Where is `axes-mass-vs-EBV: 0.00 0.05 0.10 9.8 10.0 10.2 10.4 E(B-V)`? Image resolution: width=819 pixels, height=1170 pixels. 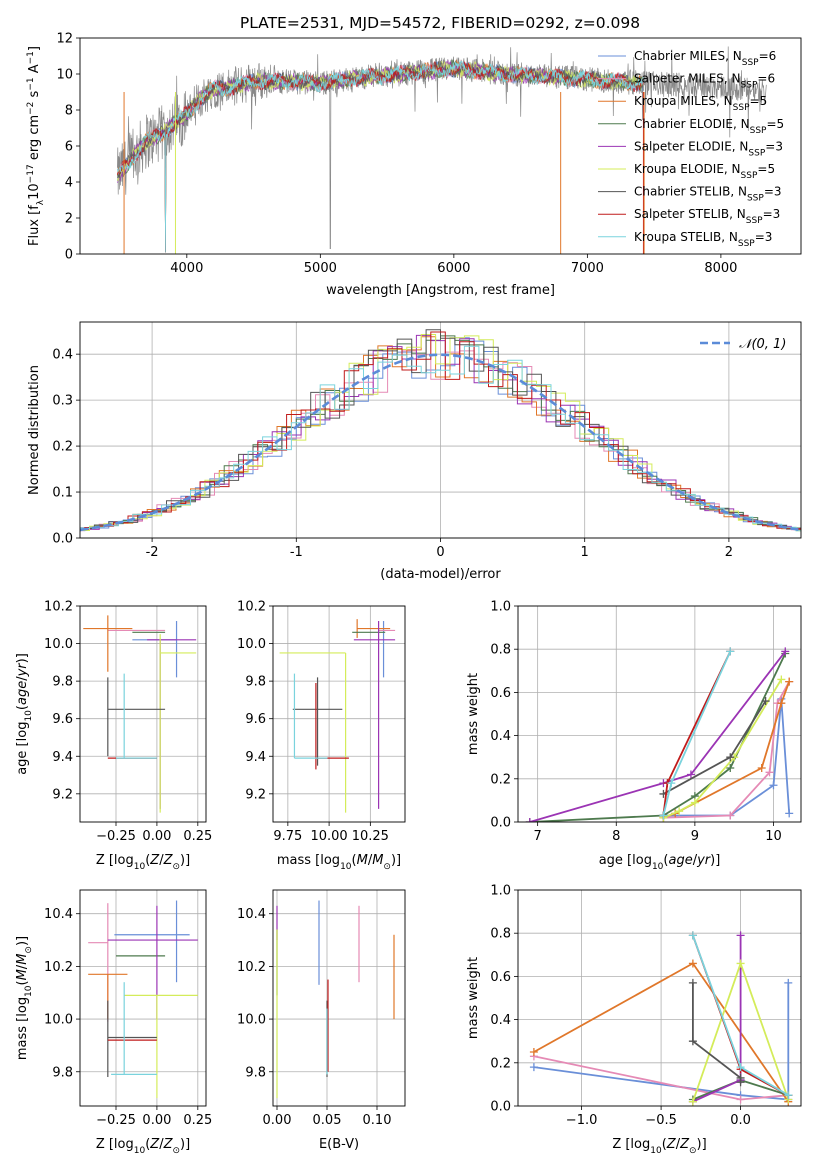
axes-mass-vs-EBV: 0.00 0.05 0.10 9.8 10.0 10.2 10.4 E(B-V) is located at coordinates (321, 1020).